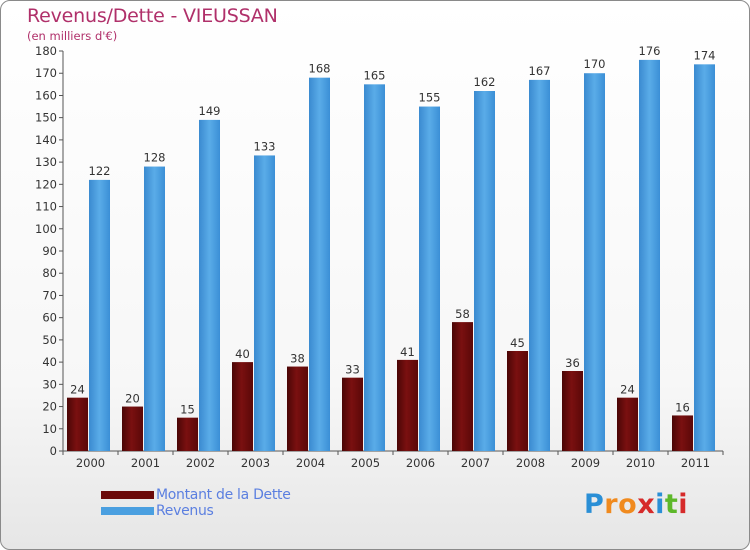 This screenshot has height=550, width=750. What do you see at coordinates (627, 424) in the screenshot?
I see `bar-debt-2010` at bounding box center [627, 424].